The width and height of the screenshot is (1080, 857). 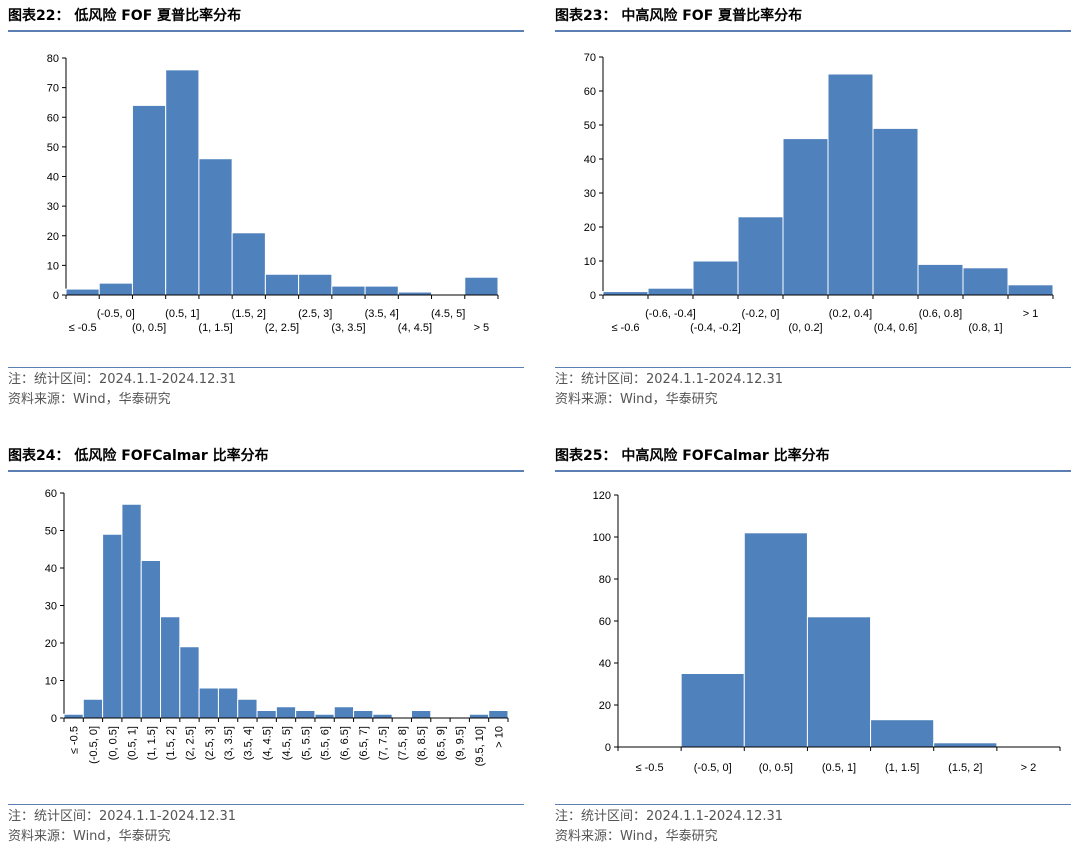 I want to click on x-tick-label: (5, 5.5], so click(x=306, y=743).